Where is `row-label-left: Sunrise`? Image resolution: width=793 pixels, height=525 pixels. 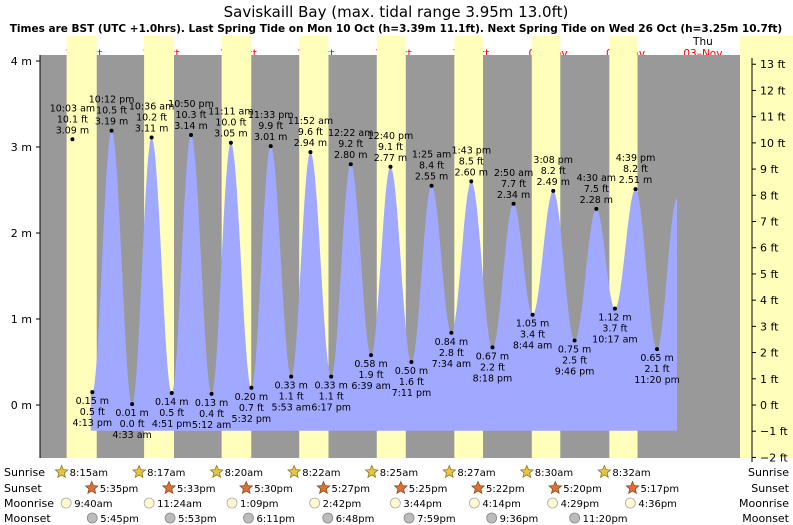 row-label-left: Sunrise is located at coordinates (24, 472).